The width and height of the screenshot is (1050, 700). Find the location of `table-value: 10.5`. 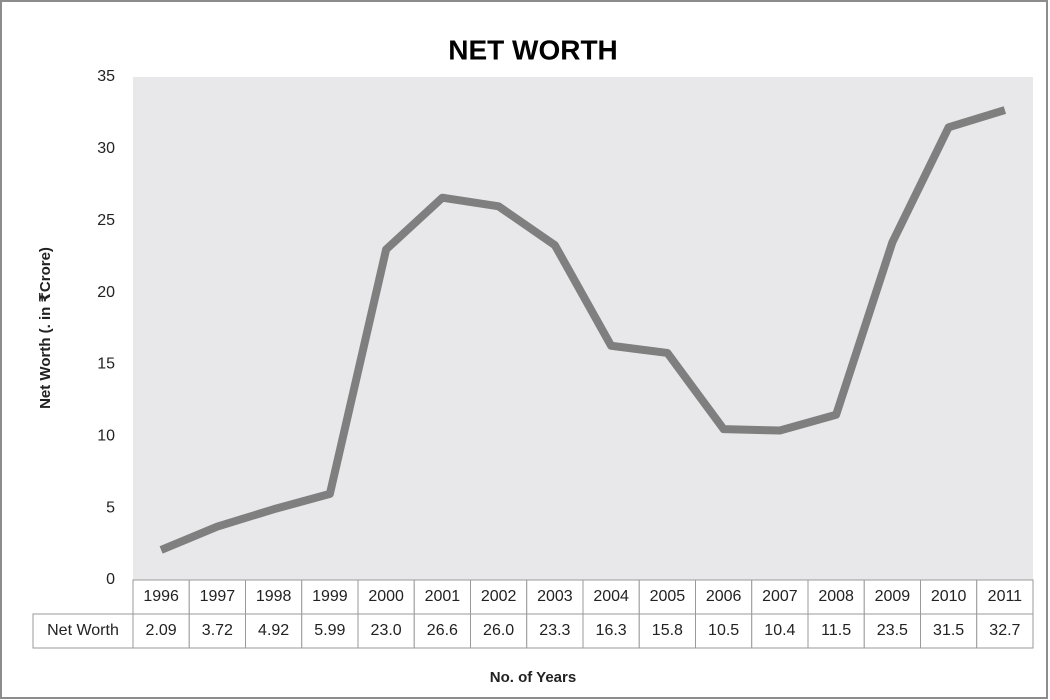

table-value: 10.5 is located at coordinates (723, 630).